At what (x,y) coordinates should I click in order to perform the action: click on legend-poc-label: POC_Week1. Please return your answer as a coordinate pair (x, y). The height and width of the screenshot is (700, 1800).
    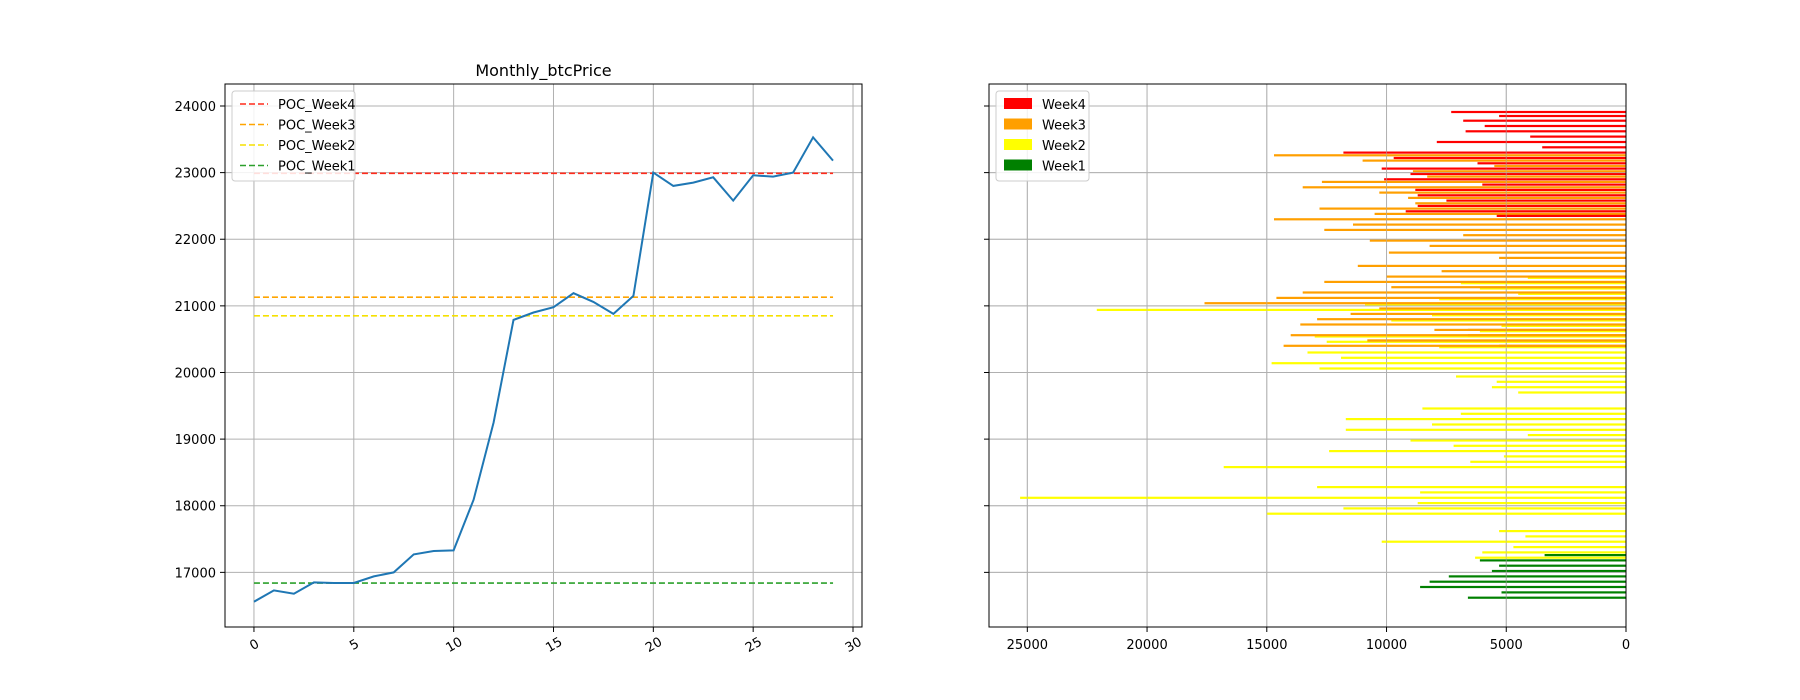
    Looking at the image, I should click on (317, 167).